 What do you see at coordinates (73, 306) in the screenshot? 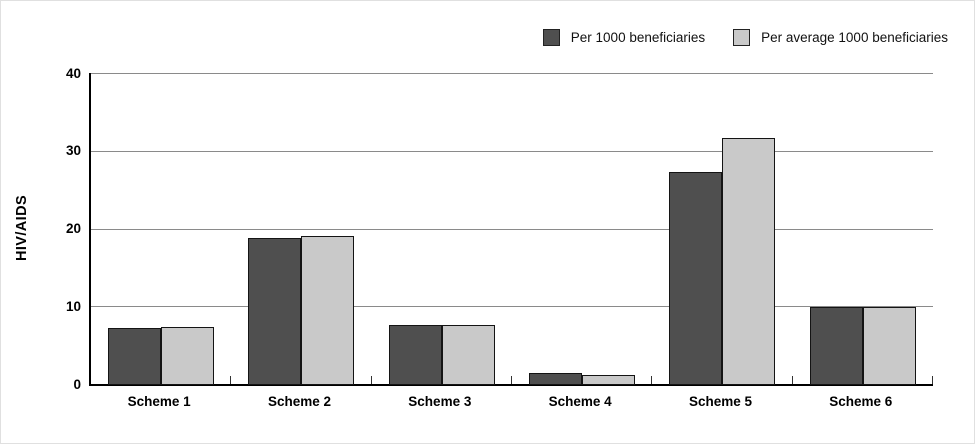
I see `y-tick-label: 10` at bounding box center [73, 306].